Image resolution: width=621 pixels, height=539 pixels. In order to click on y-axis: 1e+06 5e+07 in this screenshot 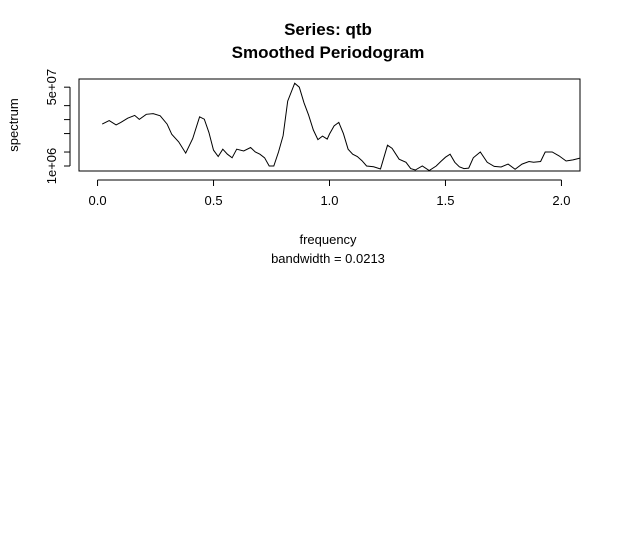, I will do `click(57, 127)`.